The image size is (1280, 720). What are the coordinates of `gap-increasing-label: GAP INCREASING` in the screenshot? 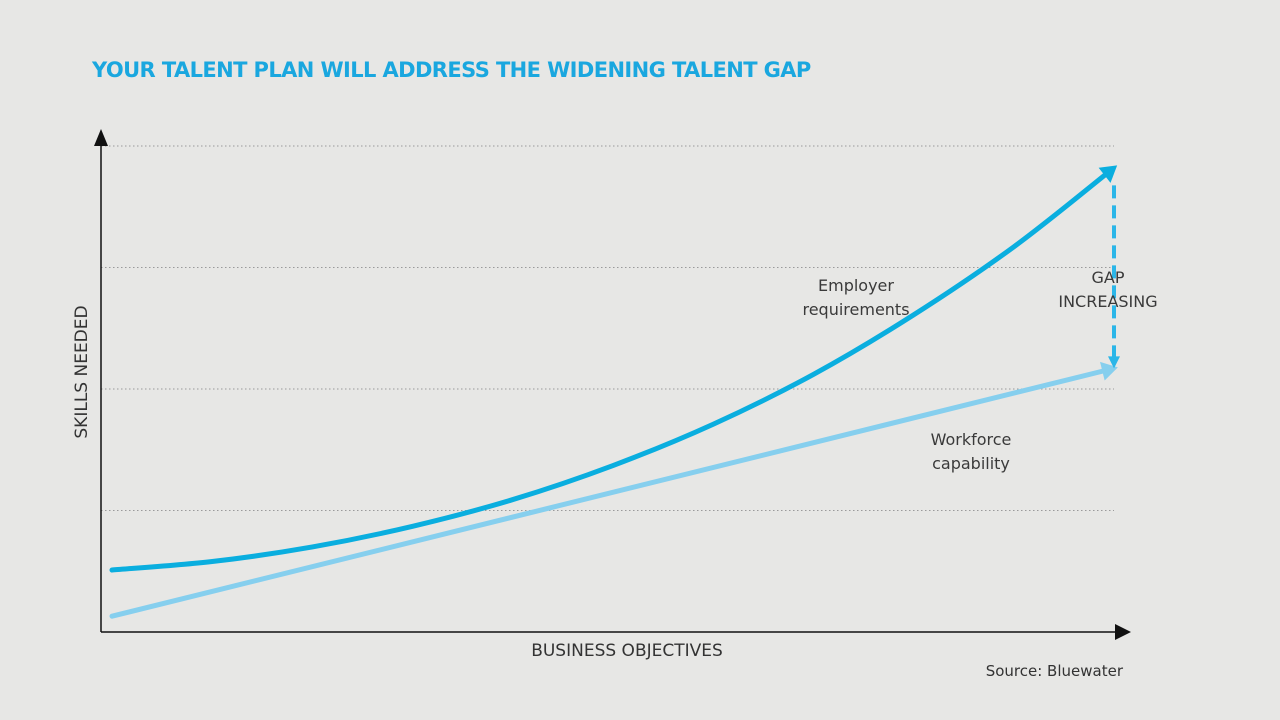 It's located at (1107, 290).